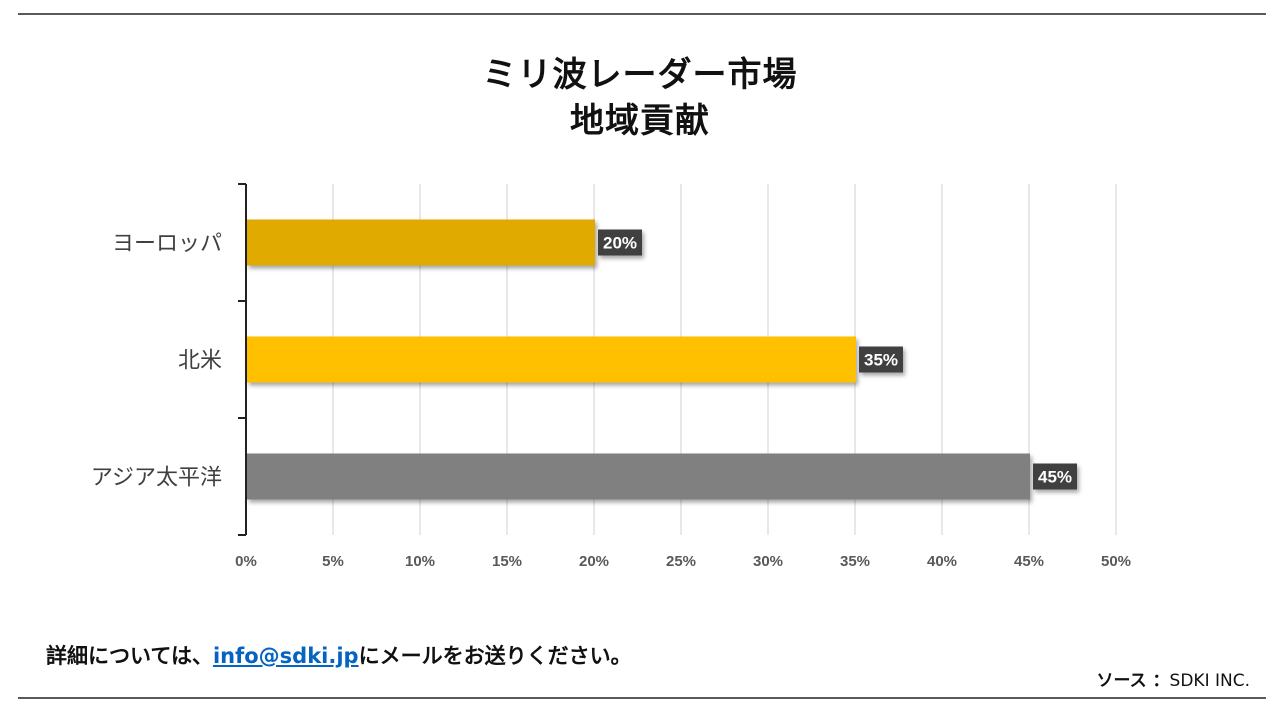 The height and width of the screenshot is (720, 1280). Describe the element at coordinates (855, 561) in the screenshot. I see `x-tick-label: 35%` at that location.